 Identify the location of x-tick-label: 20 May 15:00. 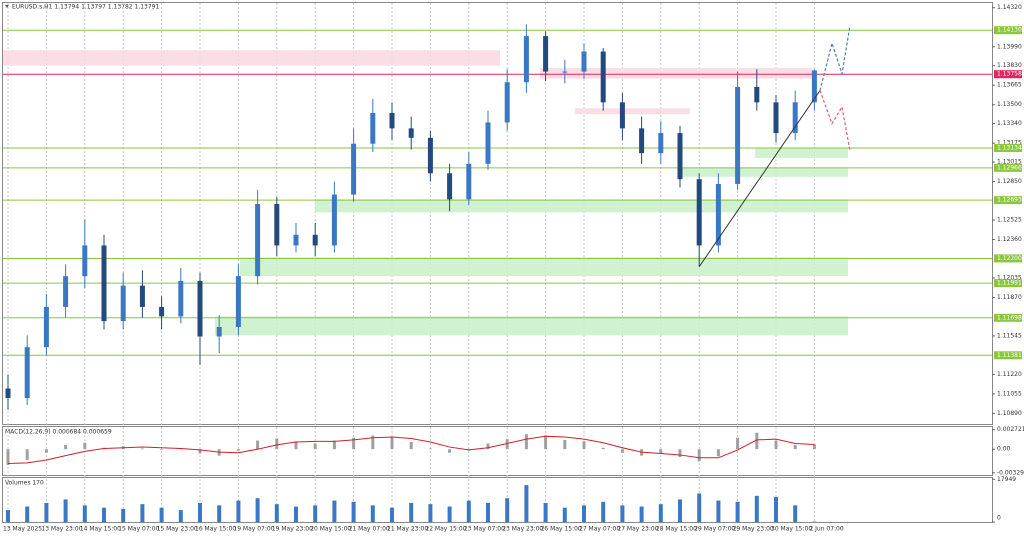
(330, 529).